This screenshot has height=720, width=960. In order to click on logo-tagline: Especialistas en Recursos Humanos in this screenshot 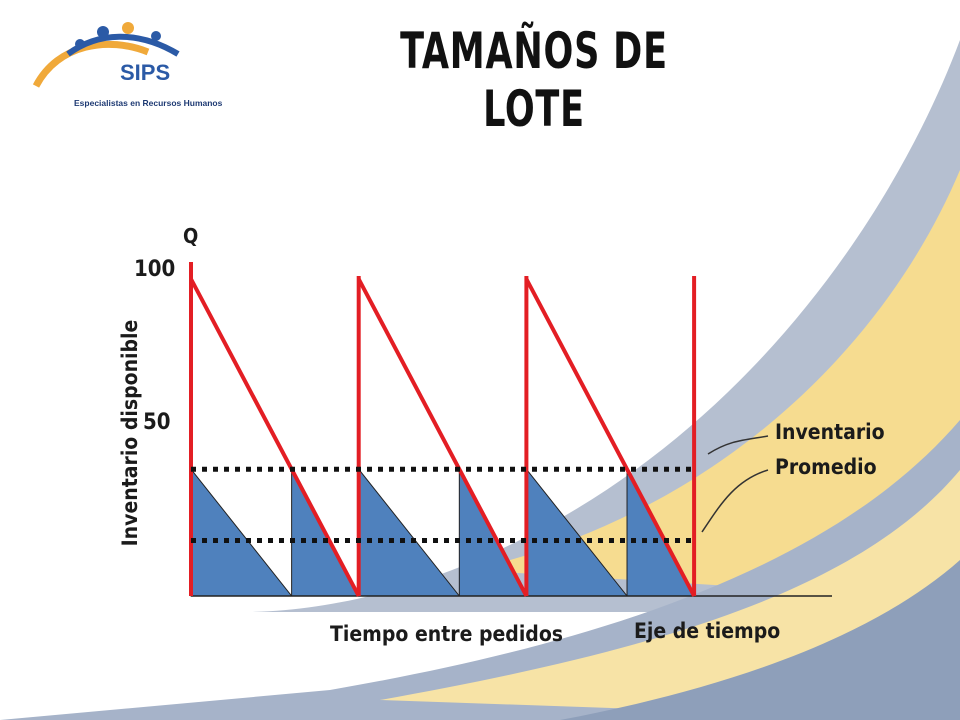, I will do `click(148, 103)`.